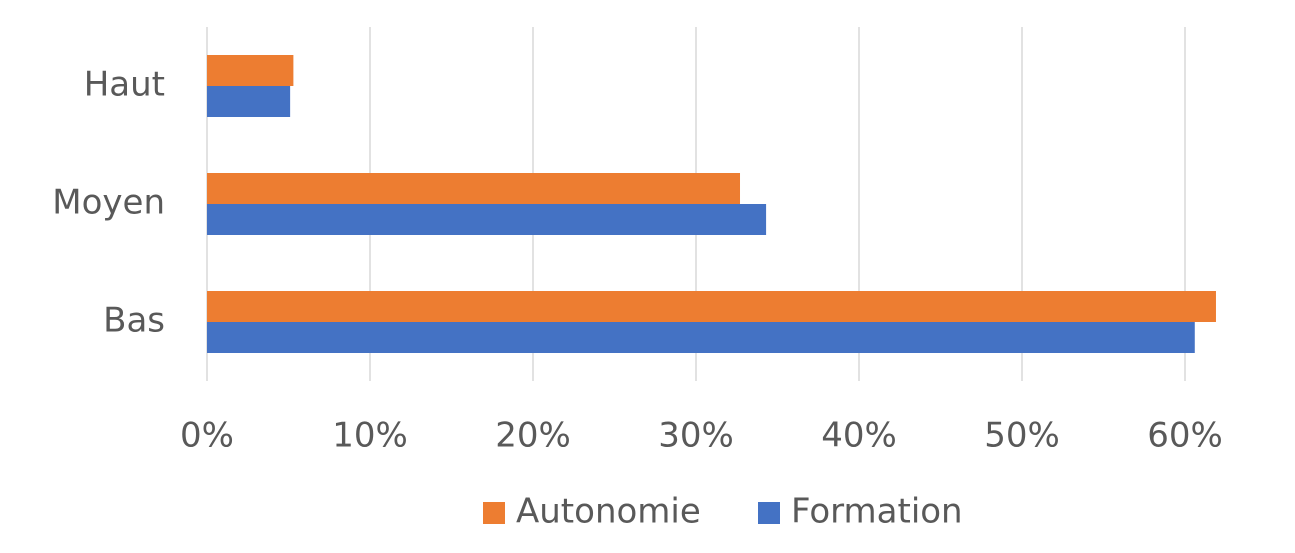  What do you see at coordinates (533, 436) in the screenshot?
I see `x-tick-label: 20%` at bounding box center [533, 436].